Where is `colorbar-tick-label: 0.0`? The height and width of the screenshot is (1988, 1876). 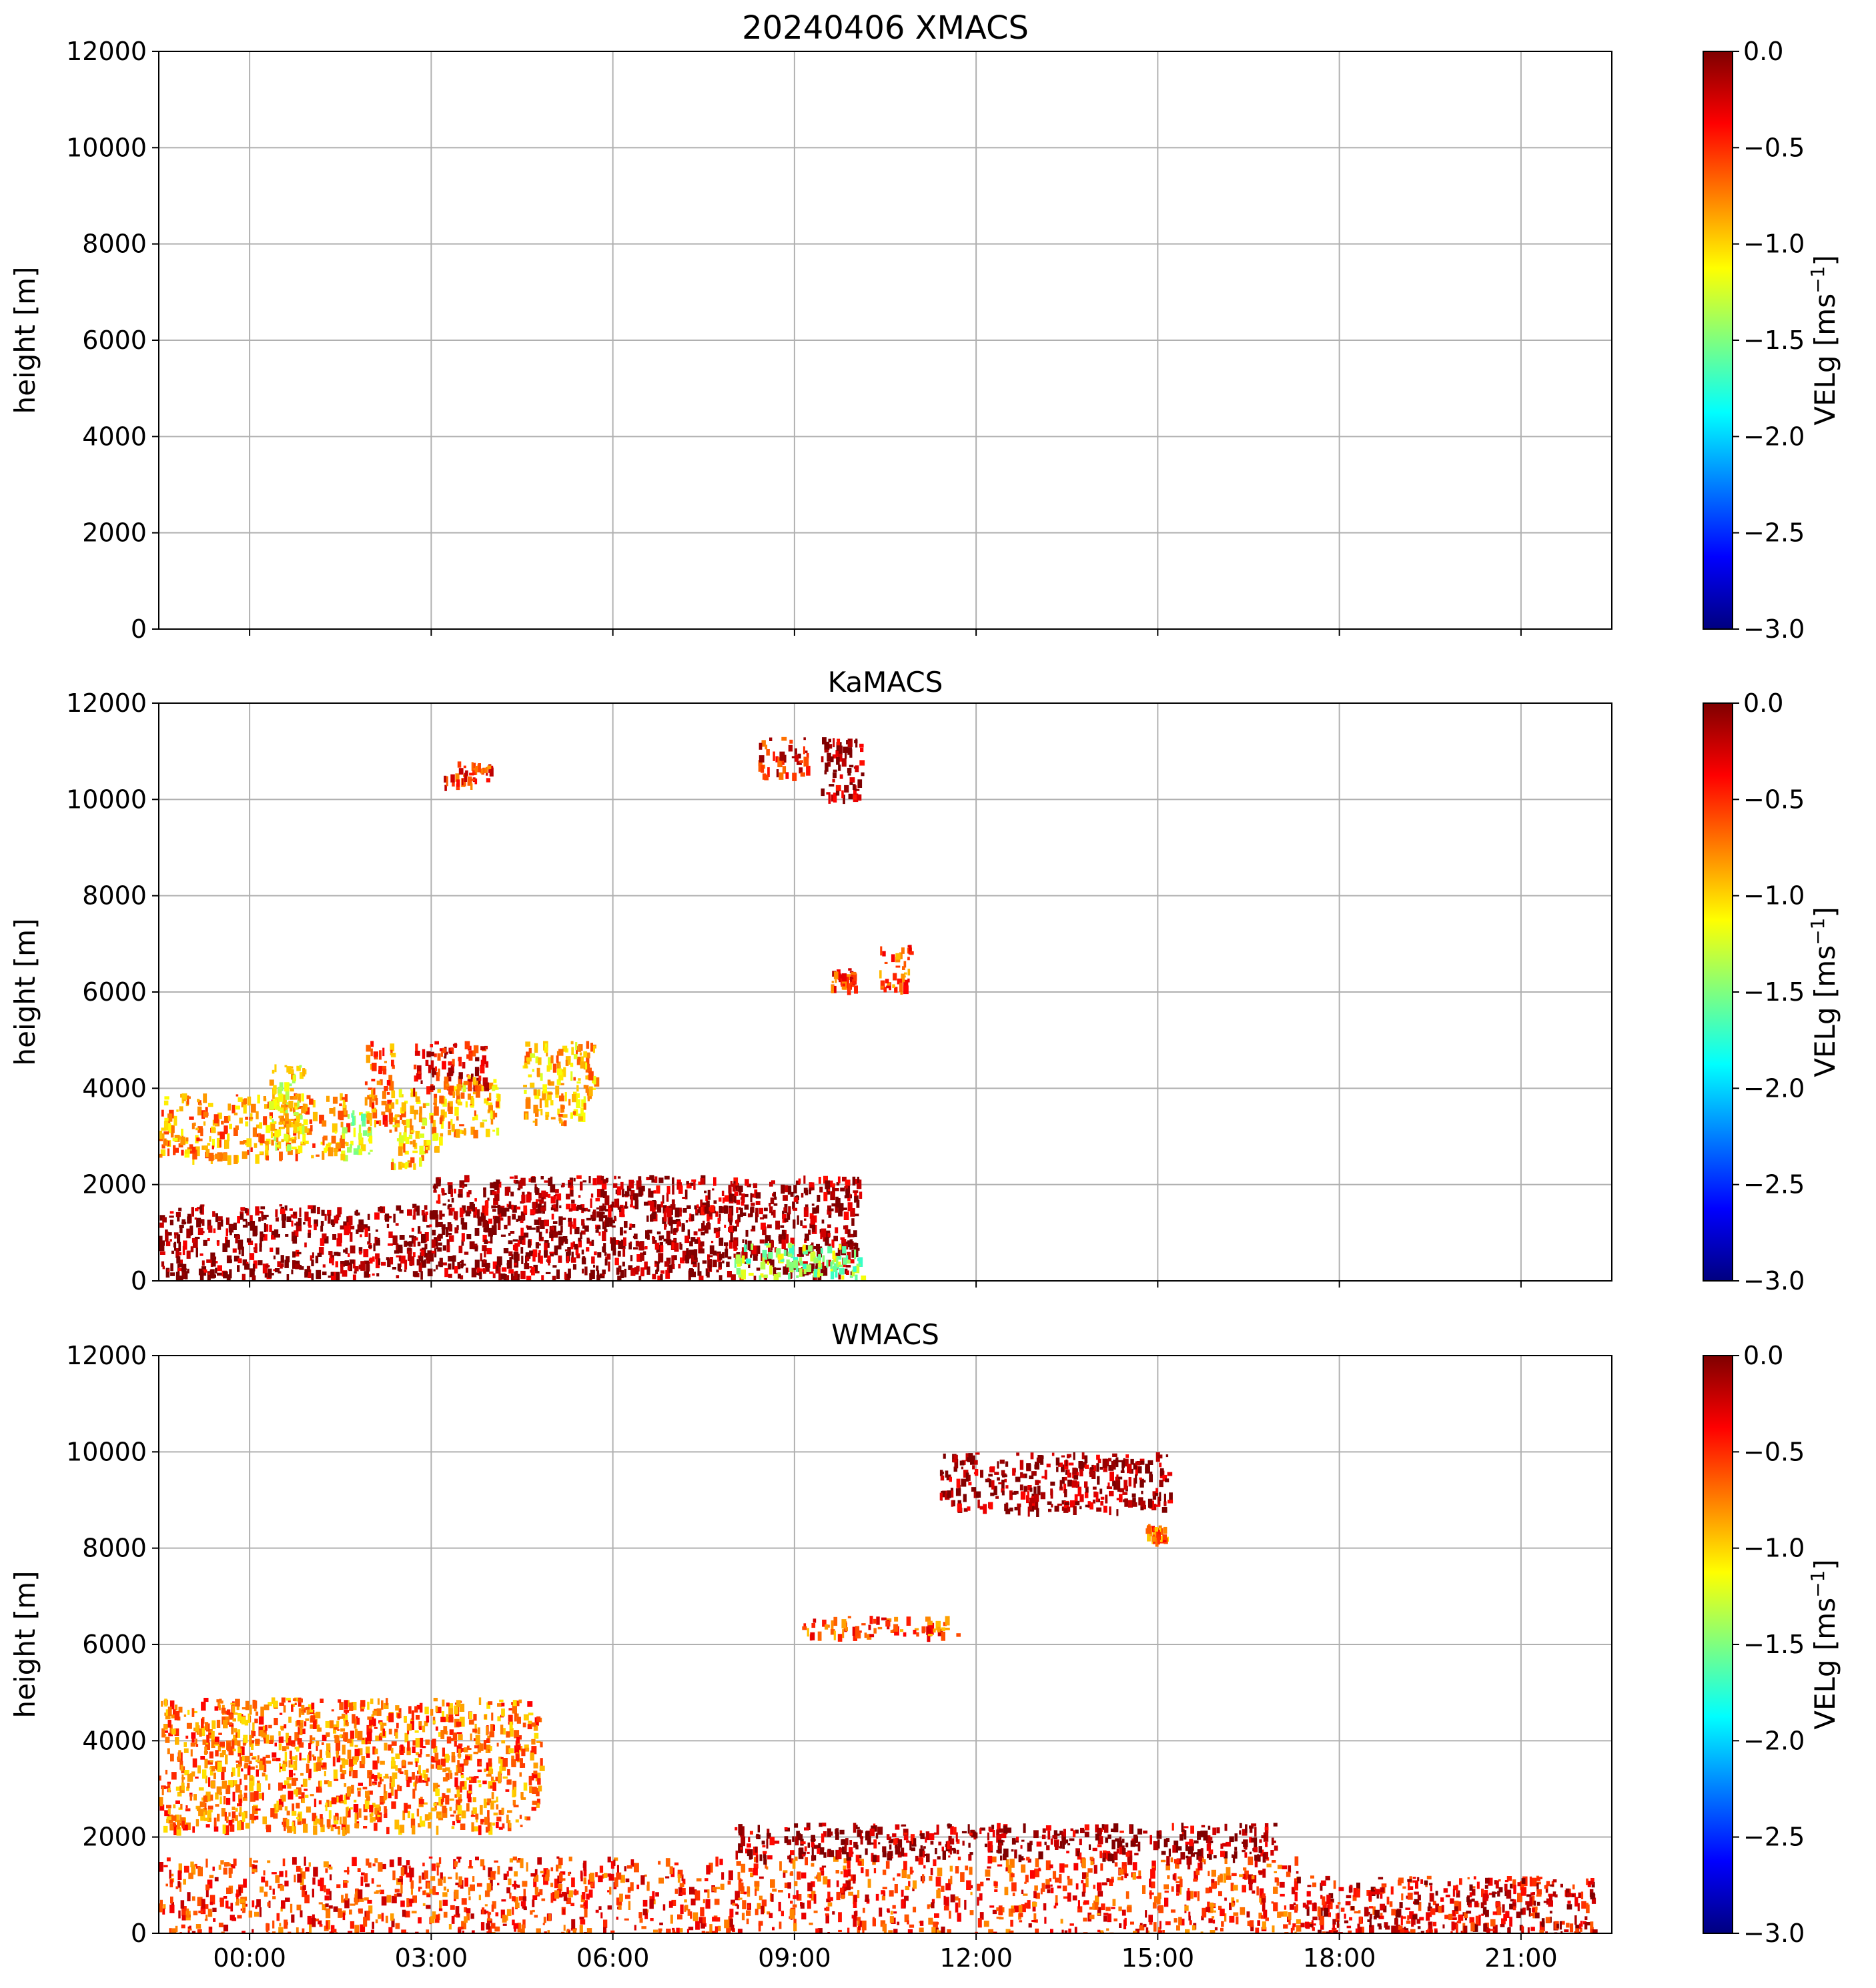
colorbar-tick-label: 0.0 is located at coordinates (1763, 51).